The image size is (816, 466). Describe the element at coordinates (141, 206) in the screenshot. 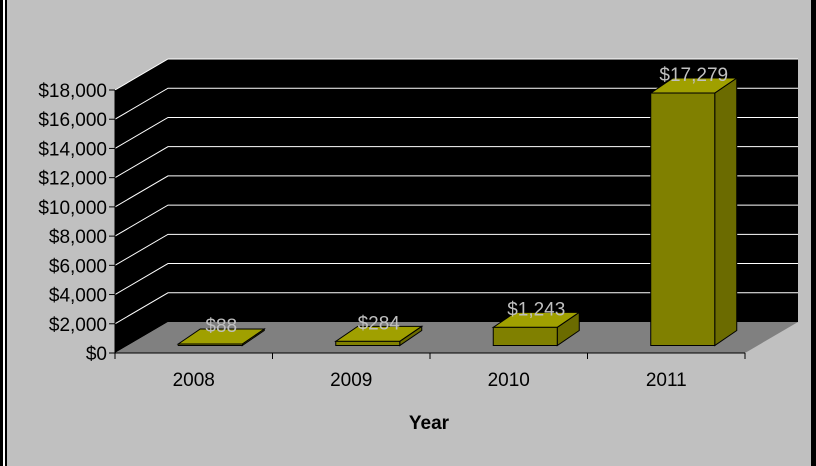

I see `side-wall` at that location.